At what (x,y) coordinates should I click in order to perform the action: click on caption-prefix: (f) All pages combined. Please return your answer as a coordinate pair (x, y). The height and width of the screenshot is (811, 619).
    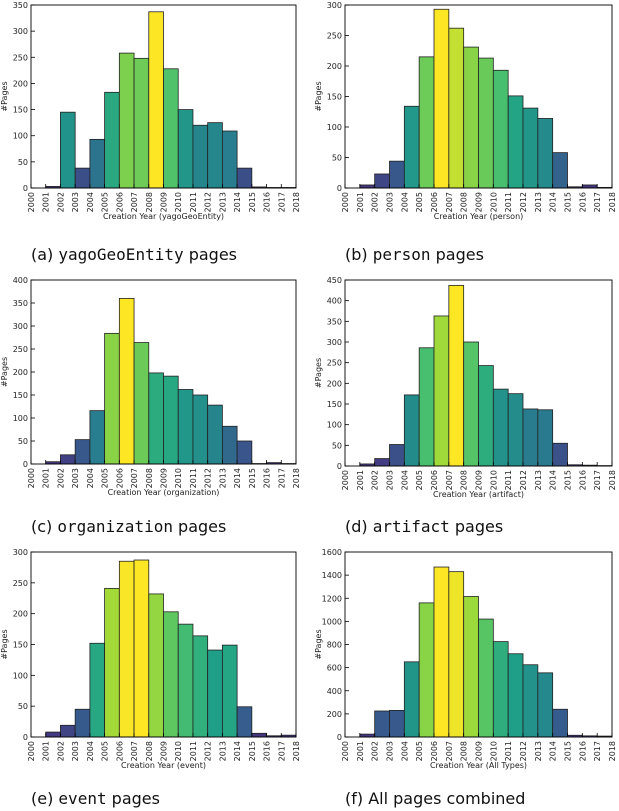
    Looking at the image, I should click on (435, 798).